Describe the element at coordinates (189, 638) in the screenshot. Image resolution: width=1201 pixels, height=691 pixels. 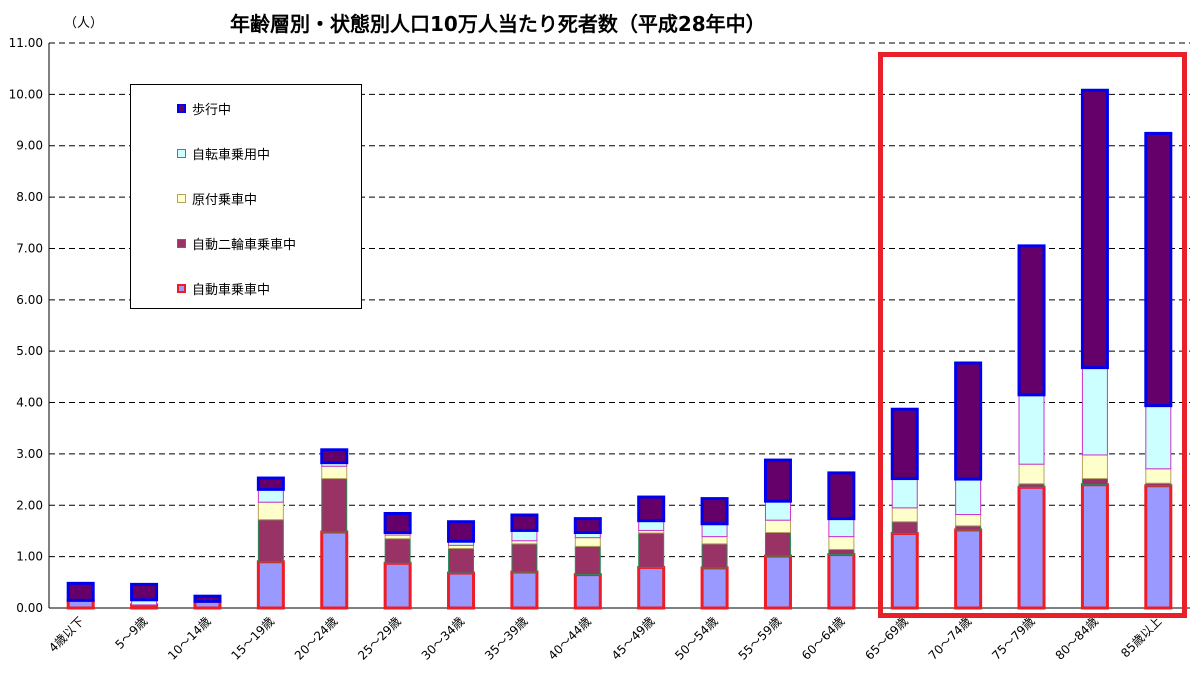
I see `x-tick-label: 10～14歳` at that location.